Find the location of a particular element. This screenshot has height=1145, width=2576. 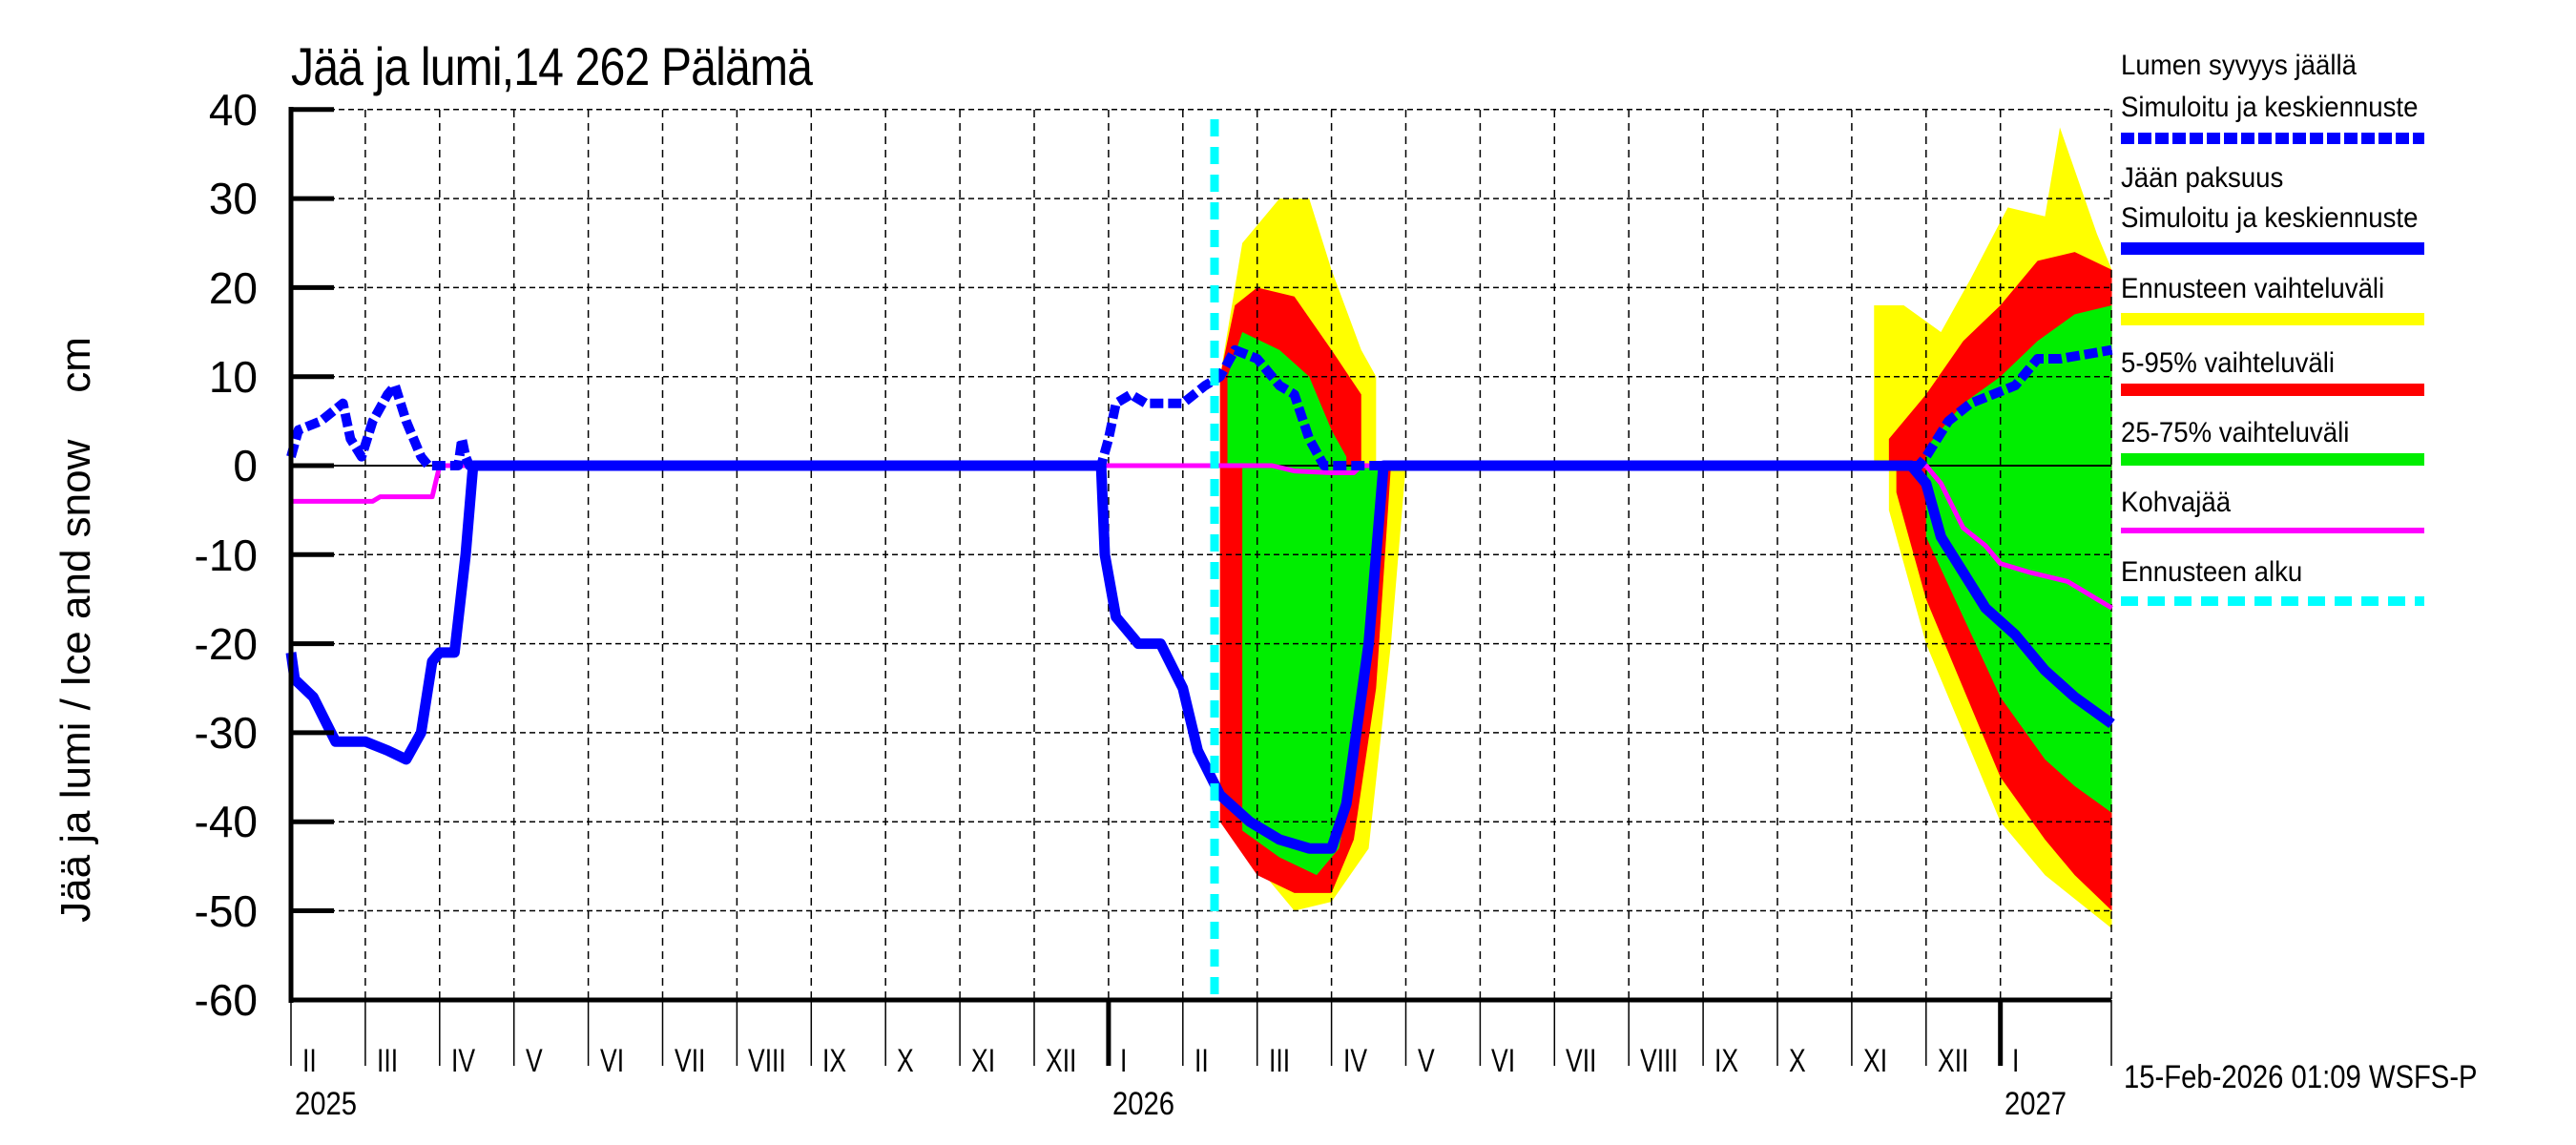

y-tick-label: -50 is located at coordinates (226, 910).